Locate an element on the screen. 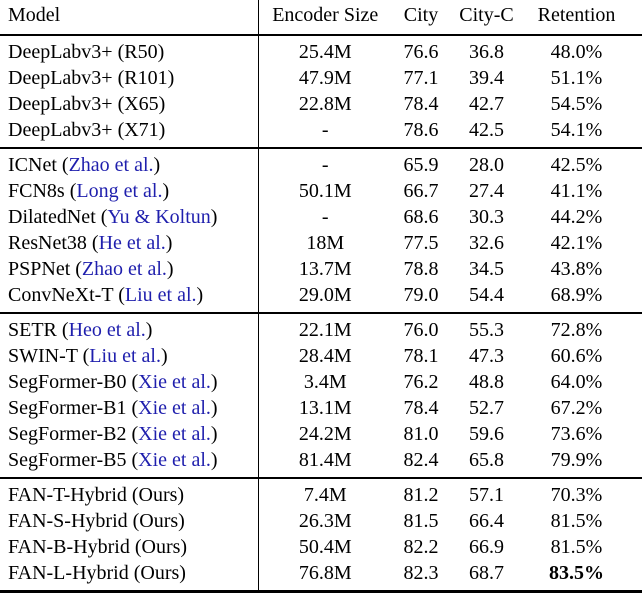 The height and width of the screenshot is (608, 642). city-c-score-cell: 66.4 is located at coordinates (486, 521).